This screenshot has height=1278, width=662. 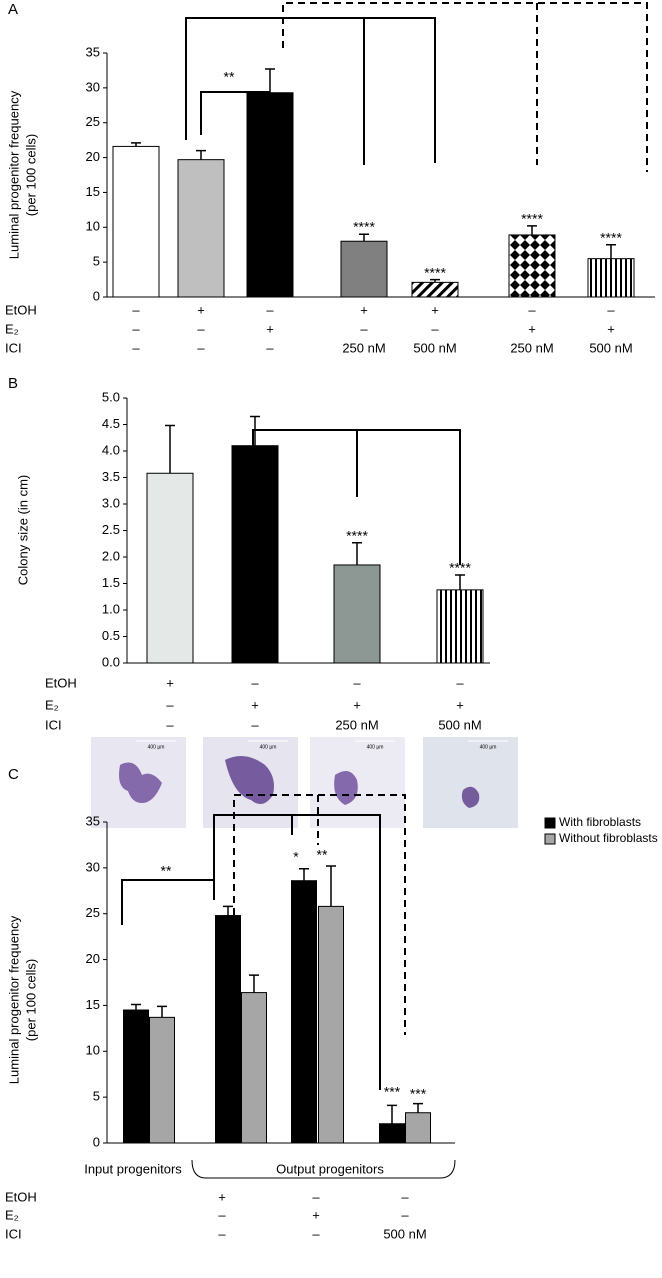 What do you see at coordinates (111, 555) in the screenshot?
I see `y-tick-label: 2.0` at bounding box center [111, 555].